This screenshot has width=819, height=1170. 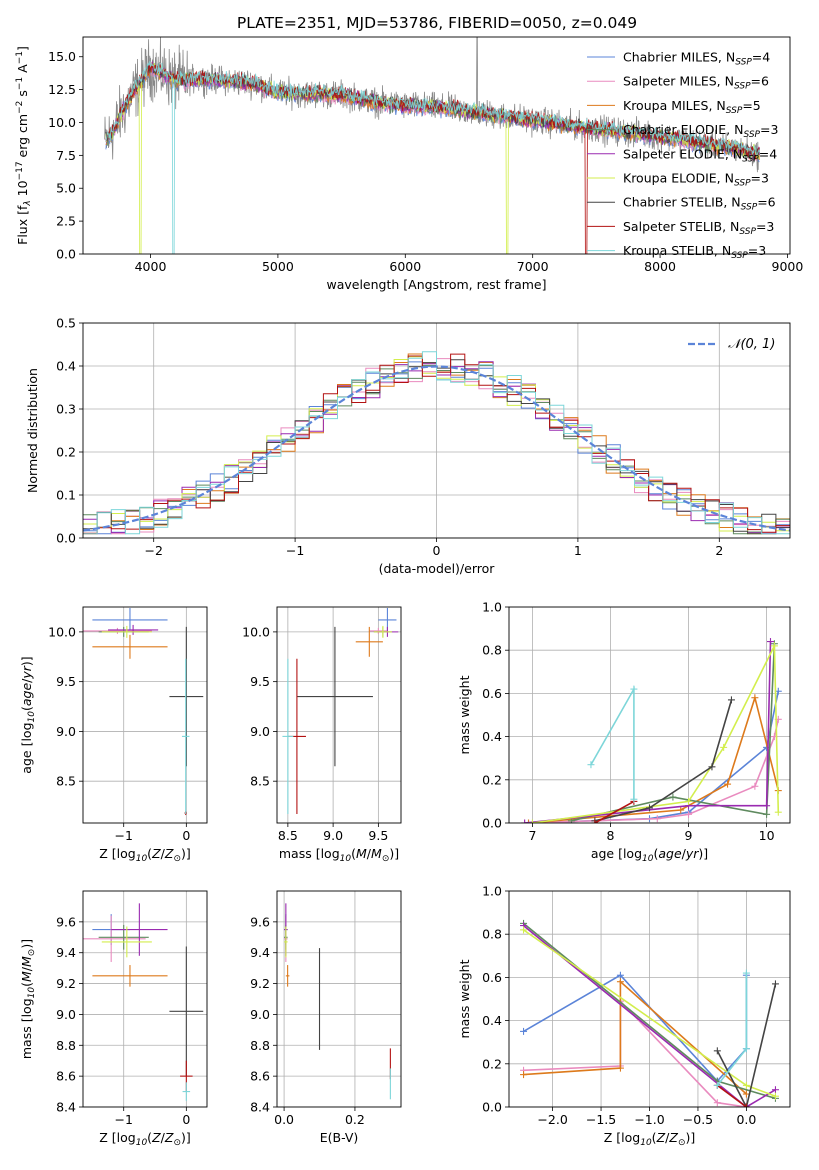 What do you see at coordinates (32, 953) in the screenshot?
I see `label-segment: ⊙` at bounding box center [32, 953].